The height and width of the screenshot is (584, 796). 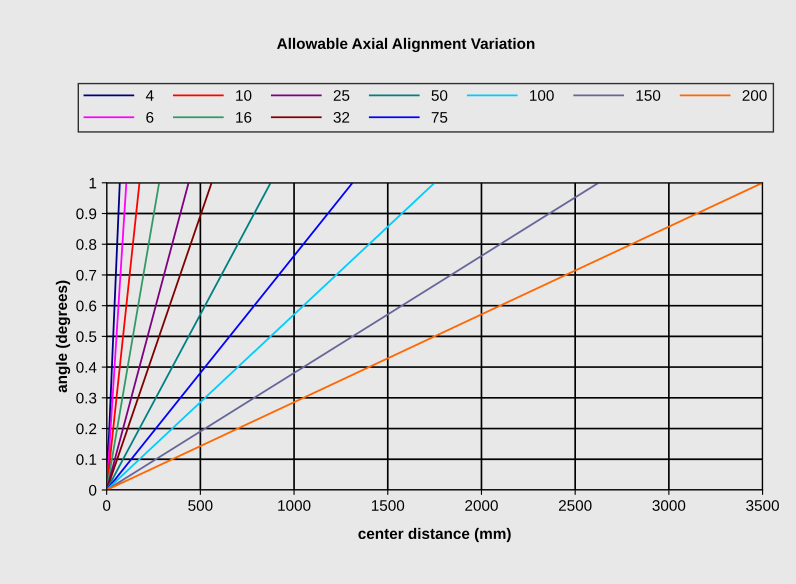 I want to click on x-tick-label: 1500, so click(x=388, y=505).